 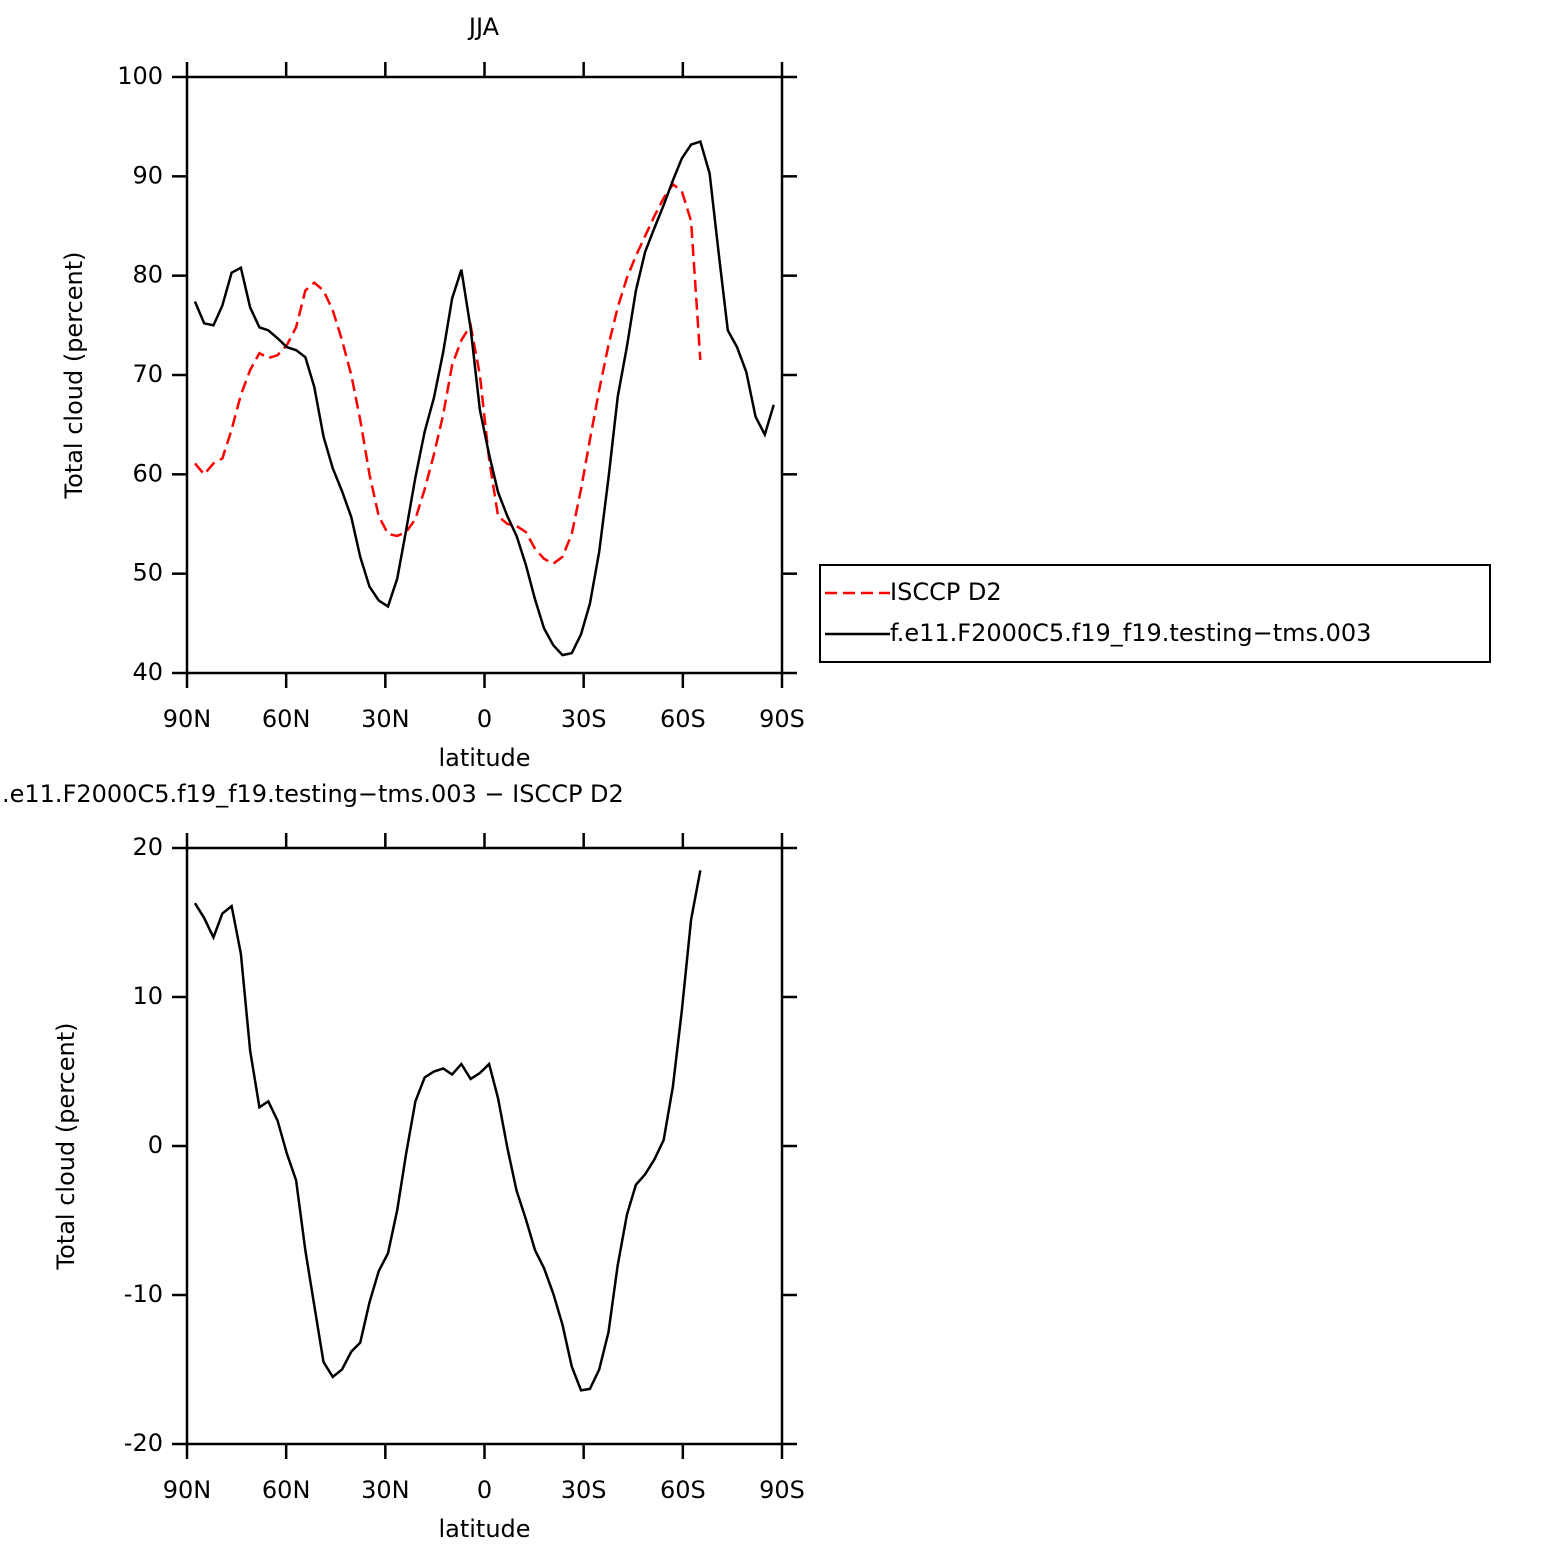 What do you see at coordinates (147, 573) in the screenshot?
I see `y-tick-label: 50` at bounding box center [147, 573].